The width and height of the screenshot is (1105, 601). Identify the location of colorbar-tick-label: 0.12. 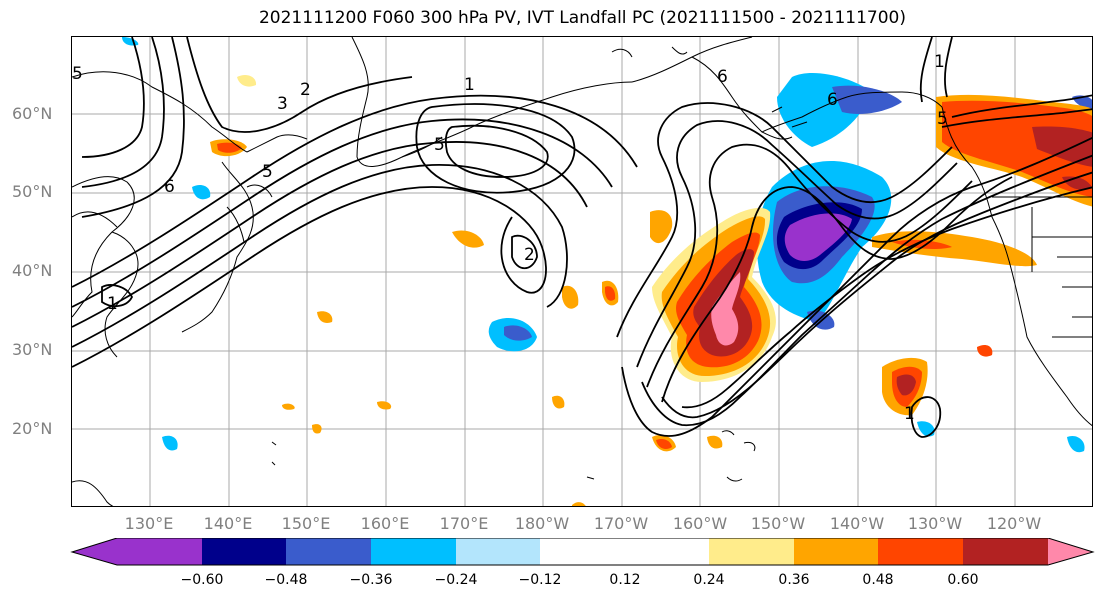
(625, 580).